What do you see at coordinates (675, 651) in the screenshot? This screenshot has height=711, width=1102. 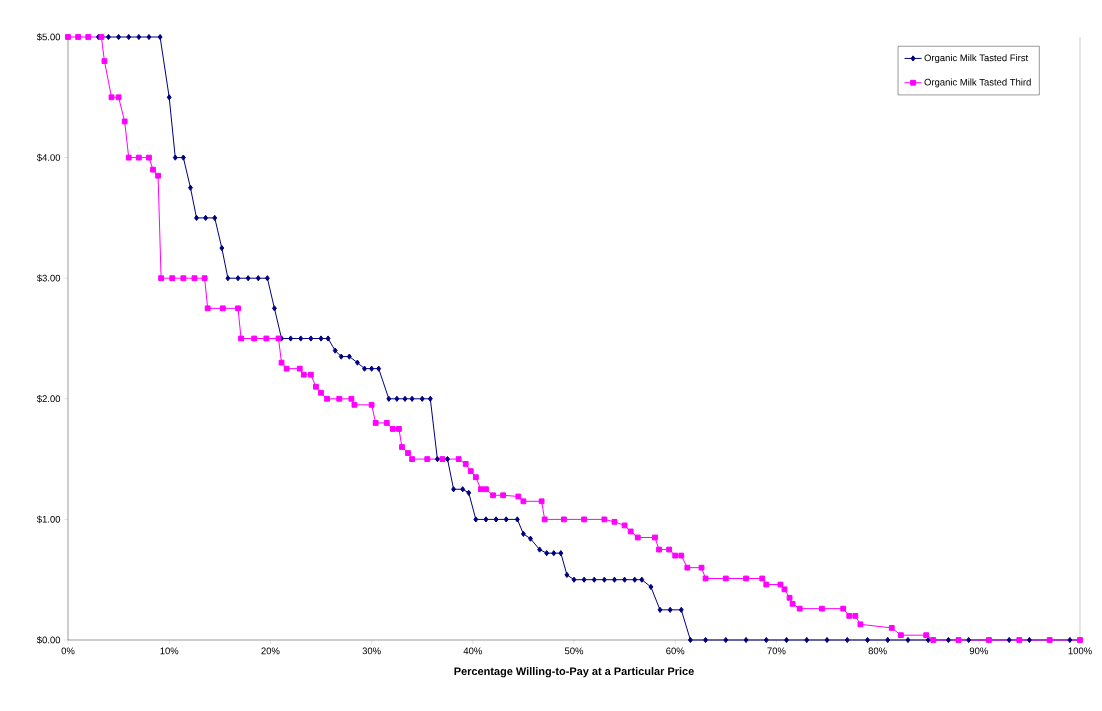 I see `x-tick-label: 60%` at bounding box center [675, 651].